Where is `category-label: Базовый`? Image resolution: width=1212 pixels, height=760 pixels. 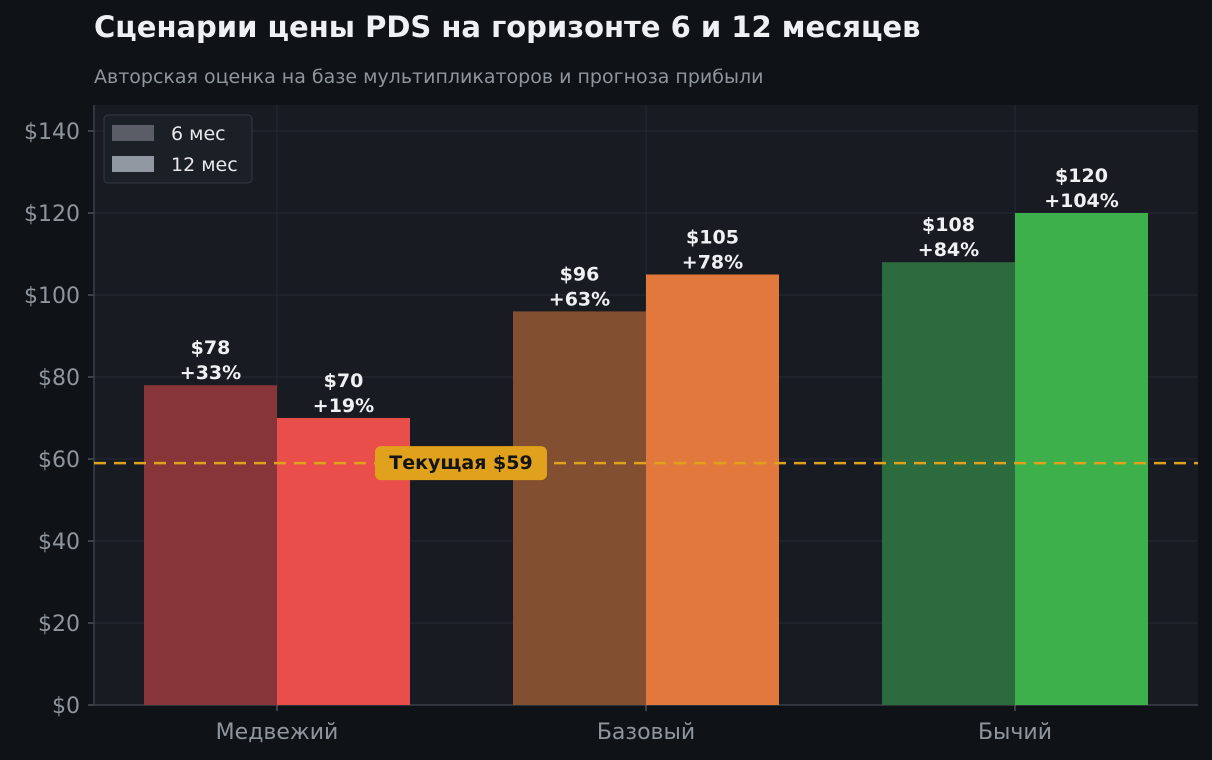
category-label: Базовый is located at coordinates (646, 732).